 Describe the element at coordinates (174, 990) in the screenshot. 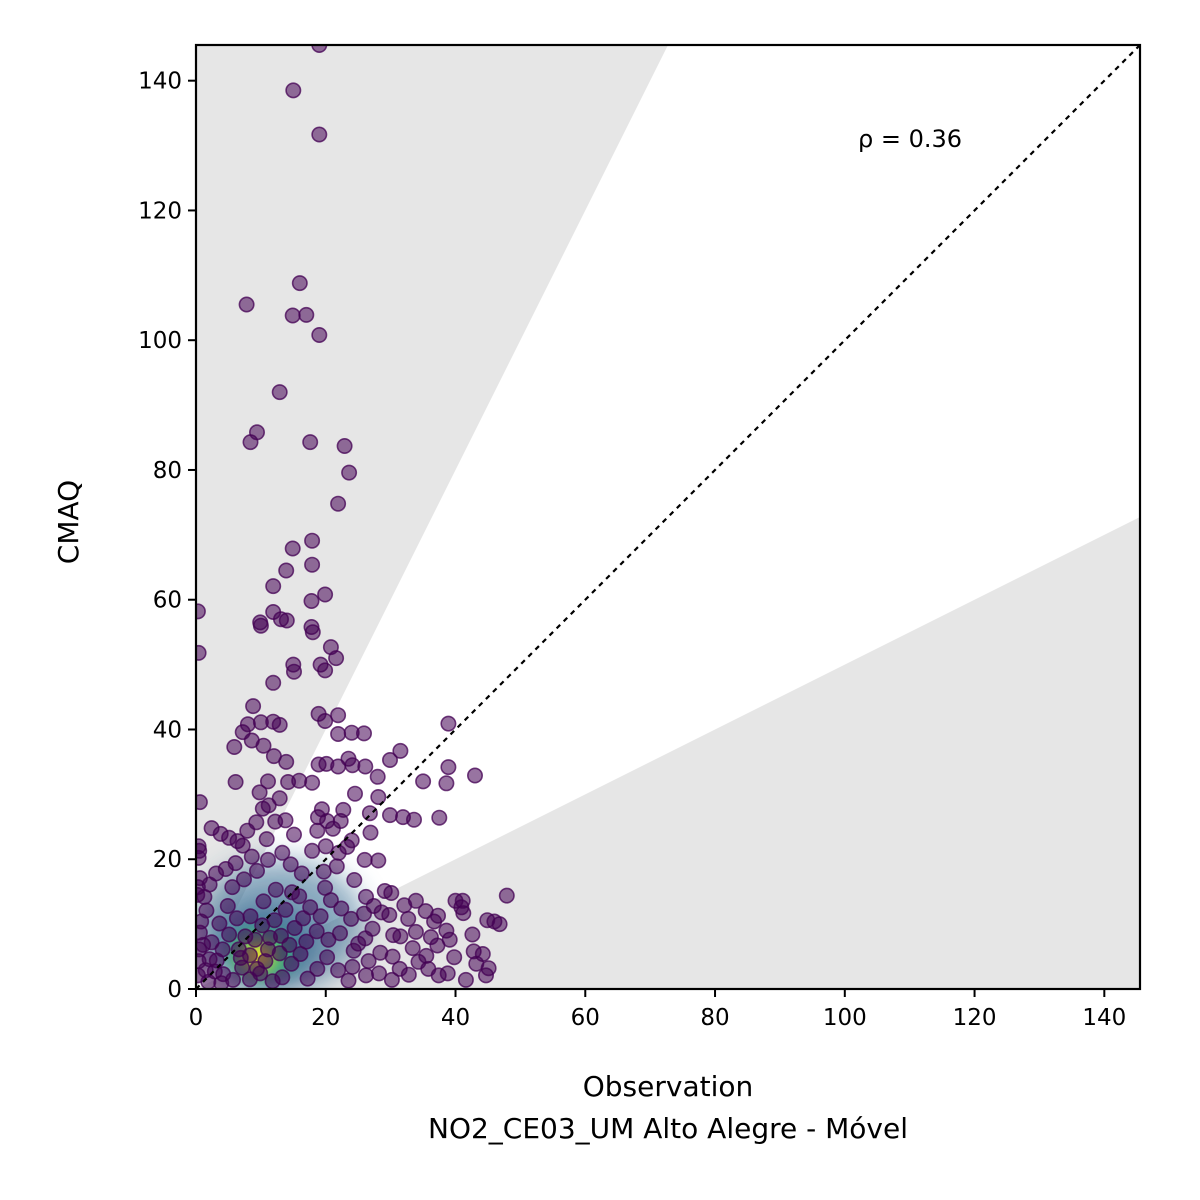

I see `y-tick-label: 0` at that location.